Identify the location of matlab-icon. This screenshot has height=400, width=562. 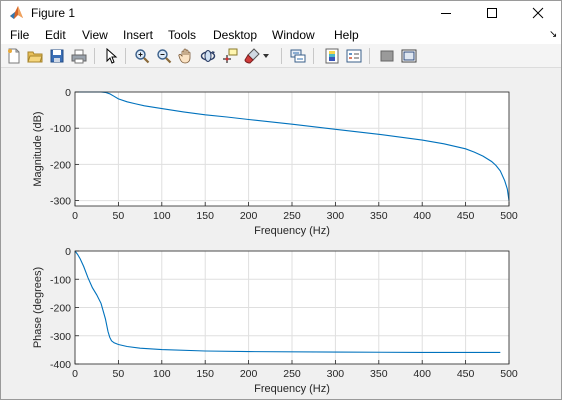
(17, 13).